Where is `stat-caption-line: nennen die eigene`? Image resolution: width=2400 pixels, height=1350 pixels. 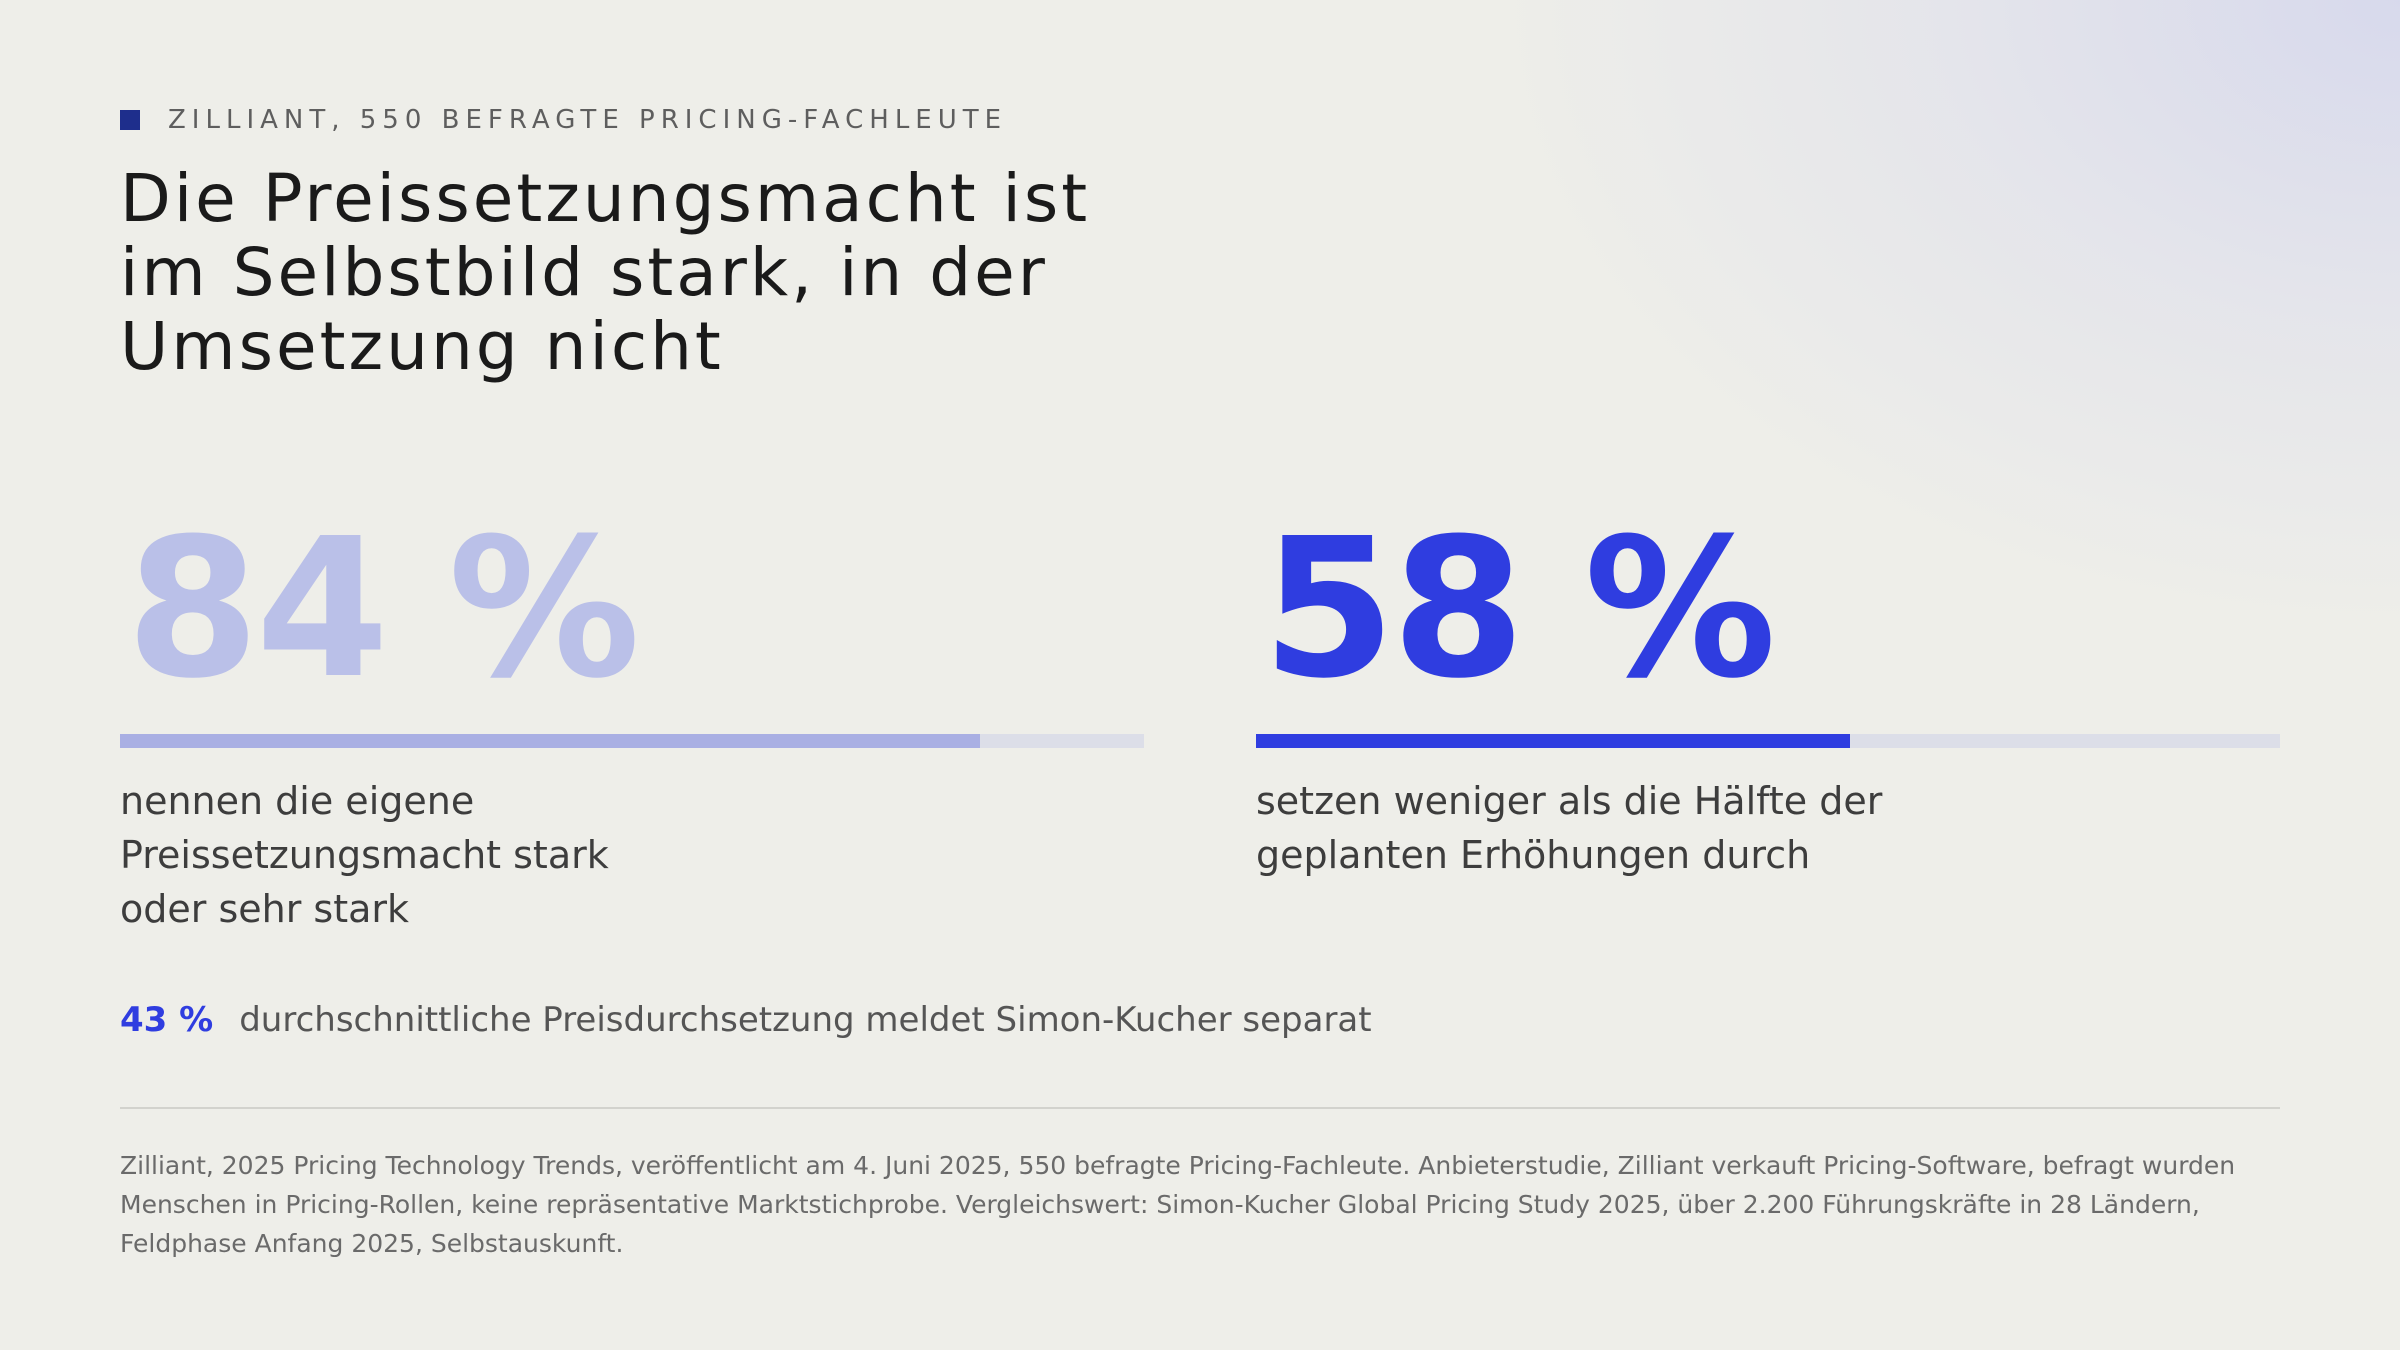
stat-caption-line: nennen die eigene is located at coordinates (297, 801).